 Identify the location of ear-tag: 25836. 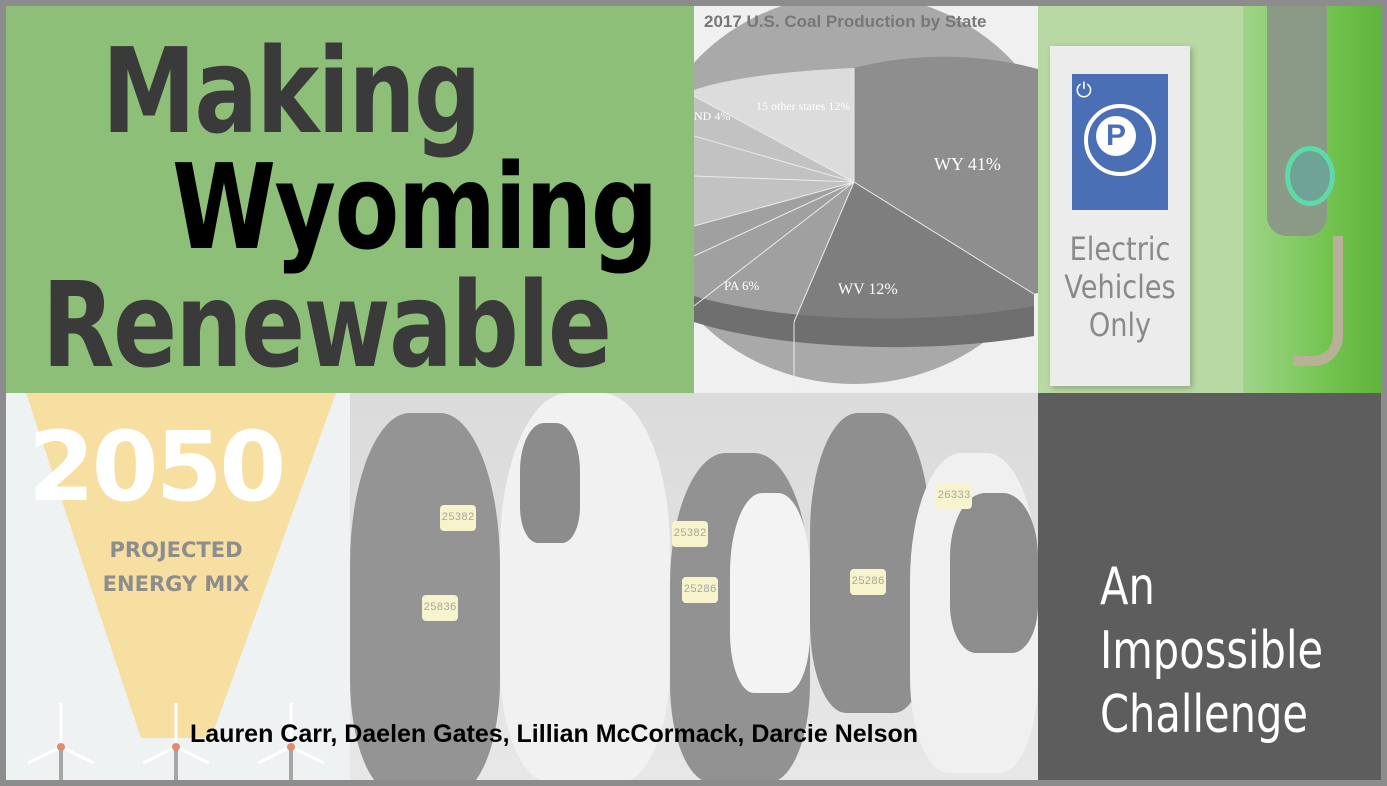
(440, 608).